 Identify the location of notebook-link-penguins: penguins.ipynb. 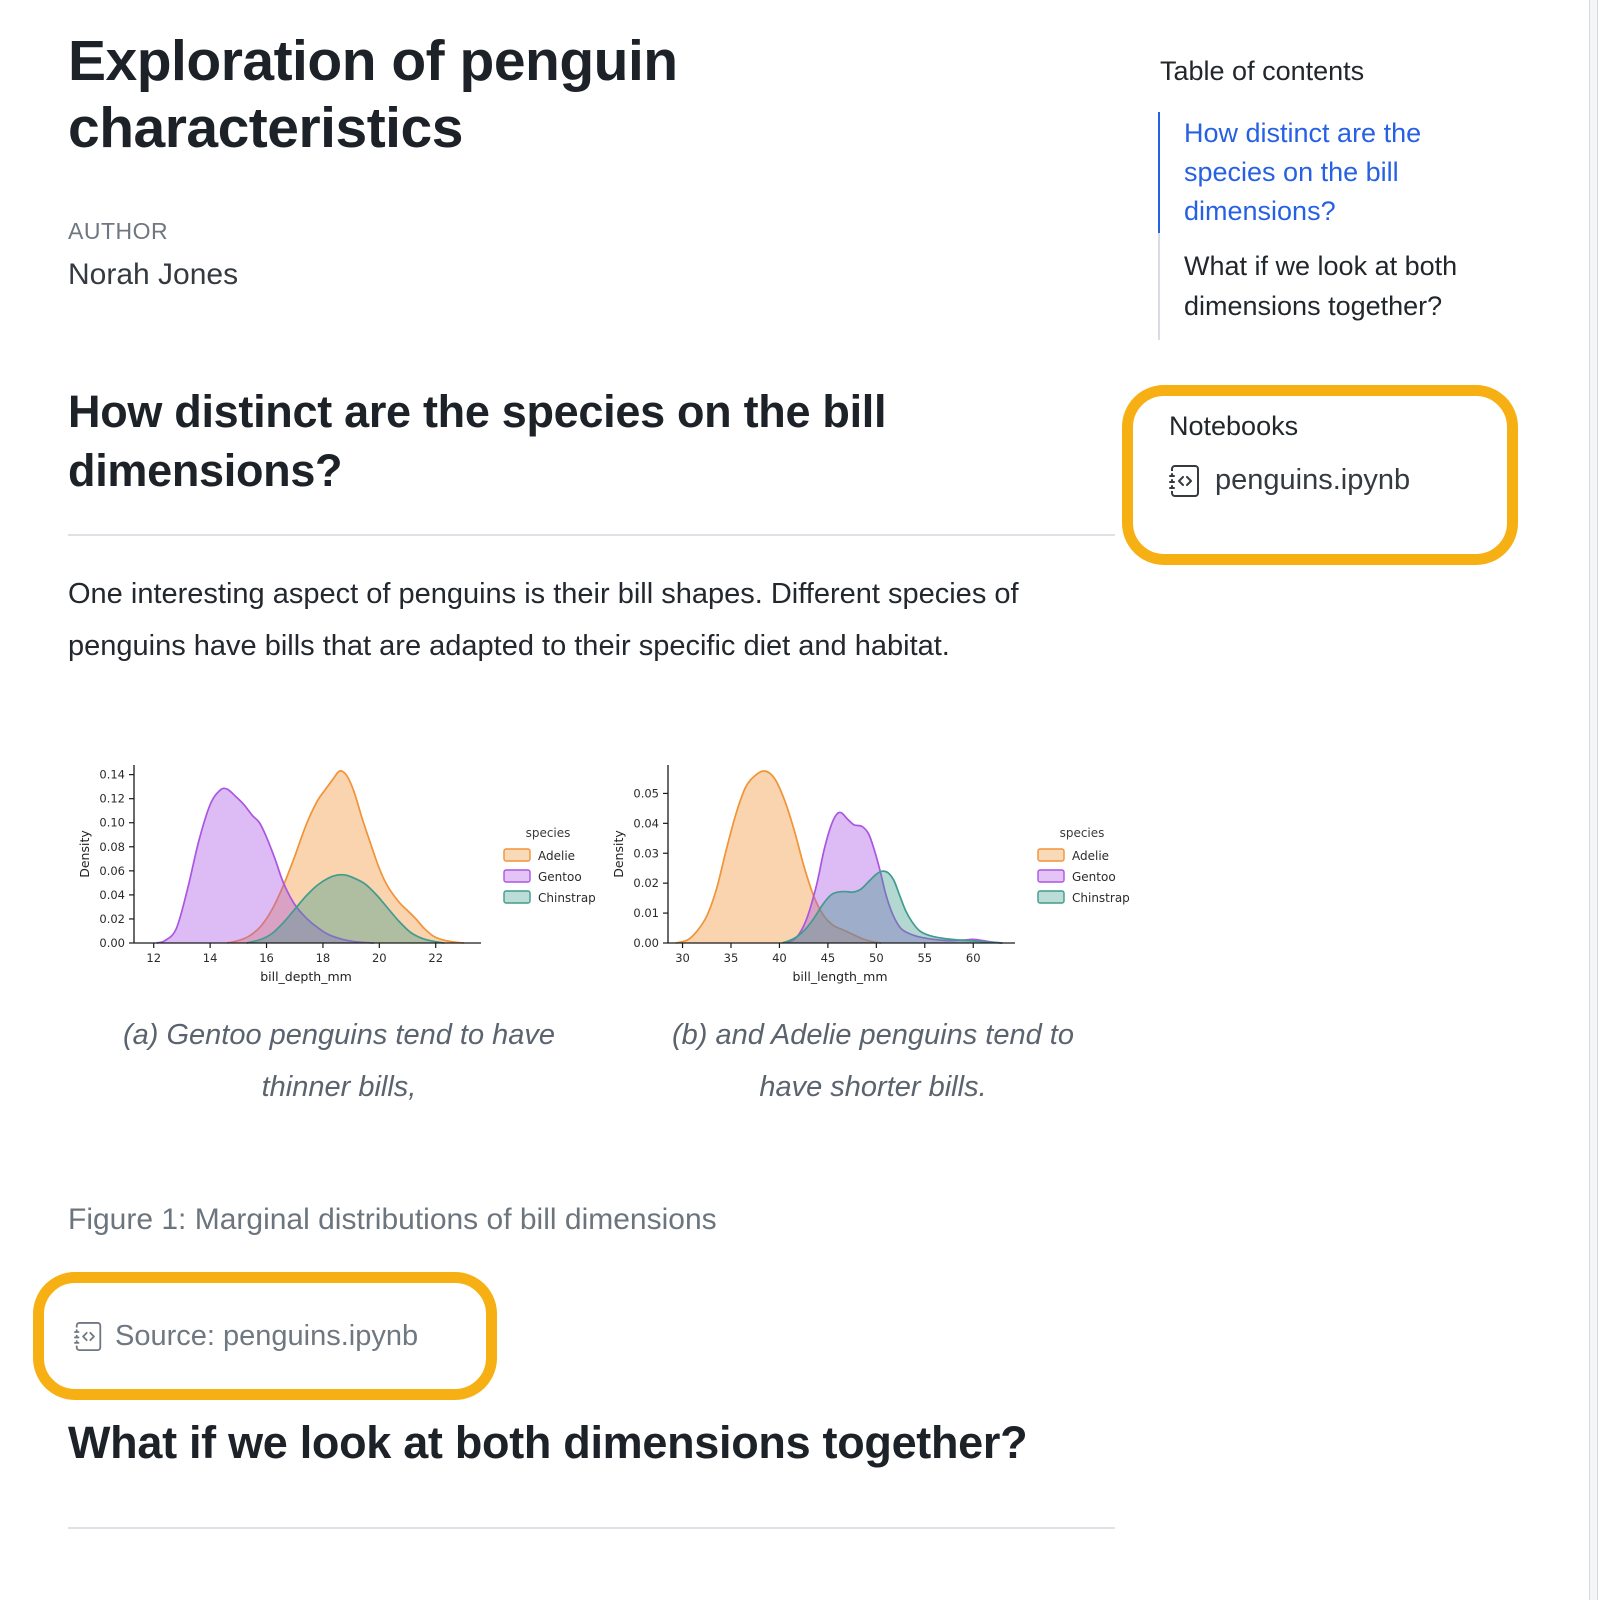
(1338, 480).